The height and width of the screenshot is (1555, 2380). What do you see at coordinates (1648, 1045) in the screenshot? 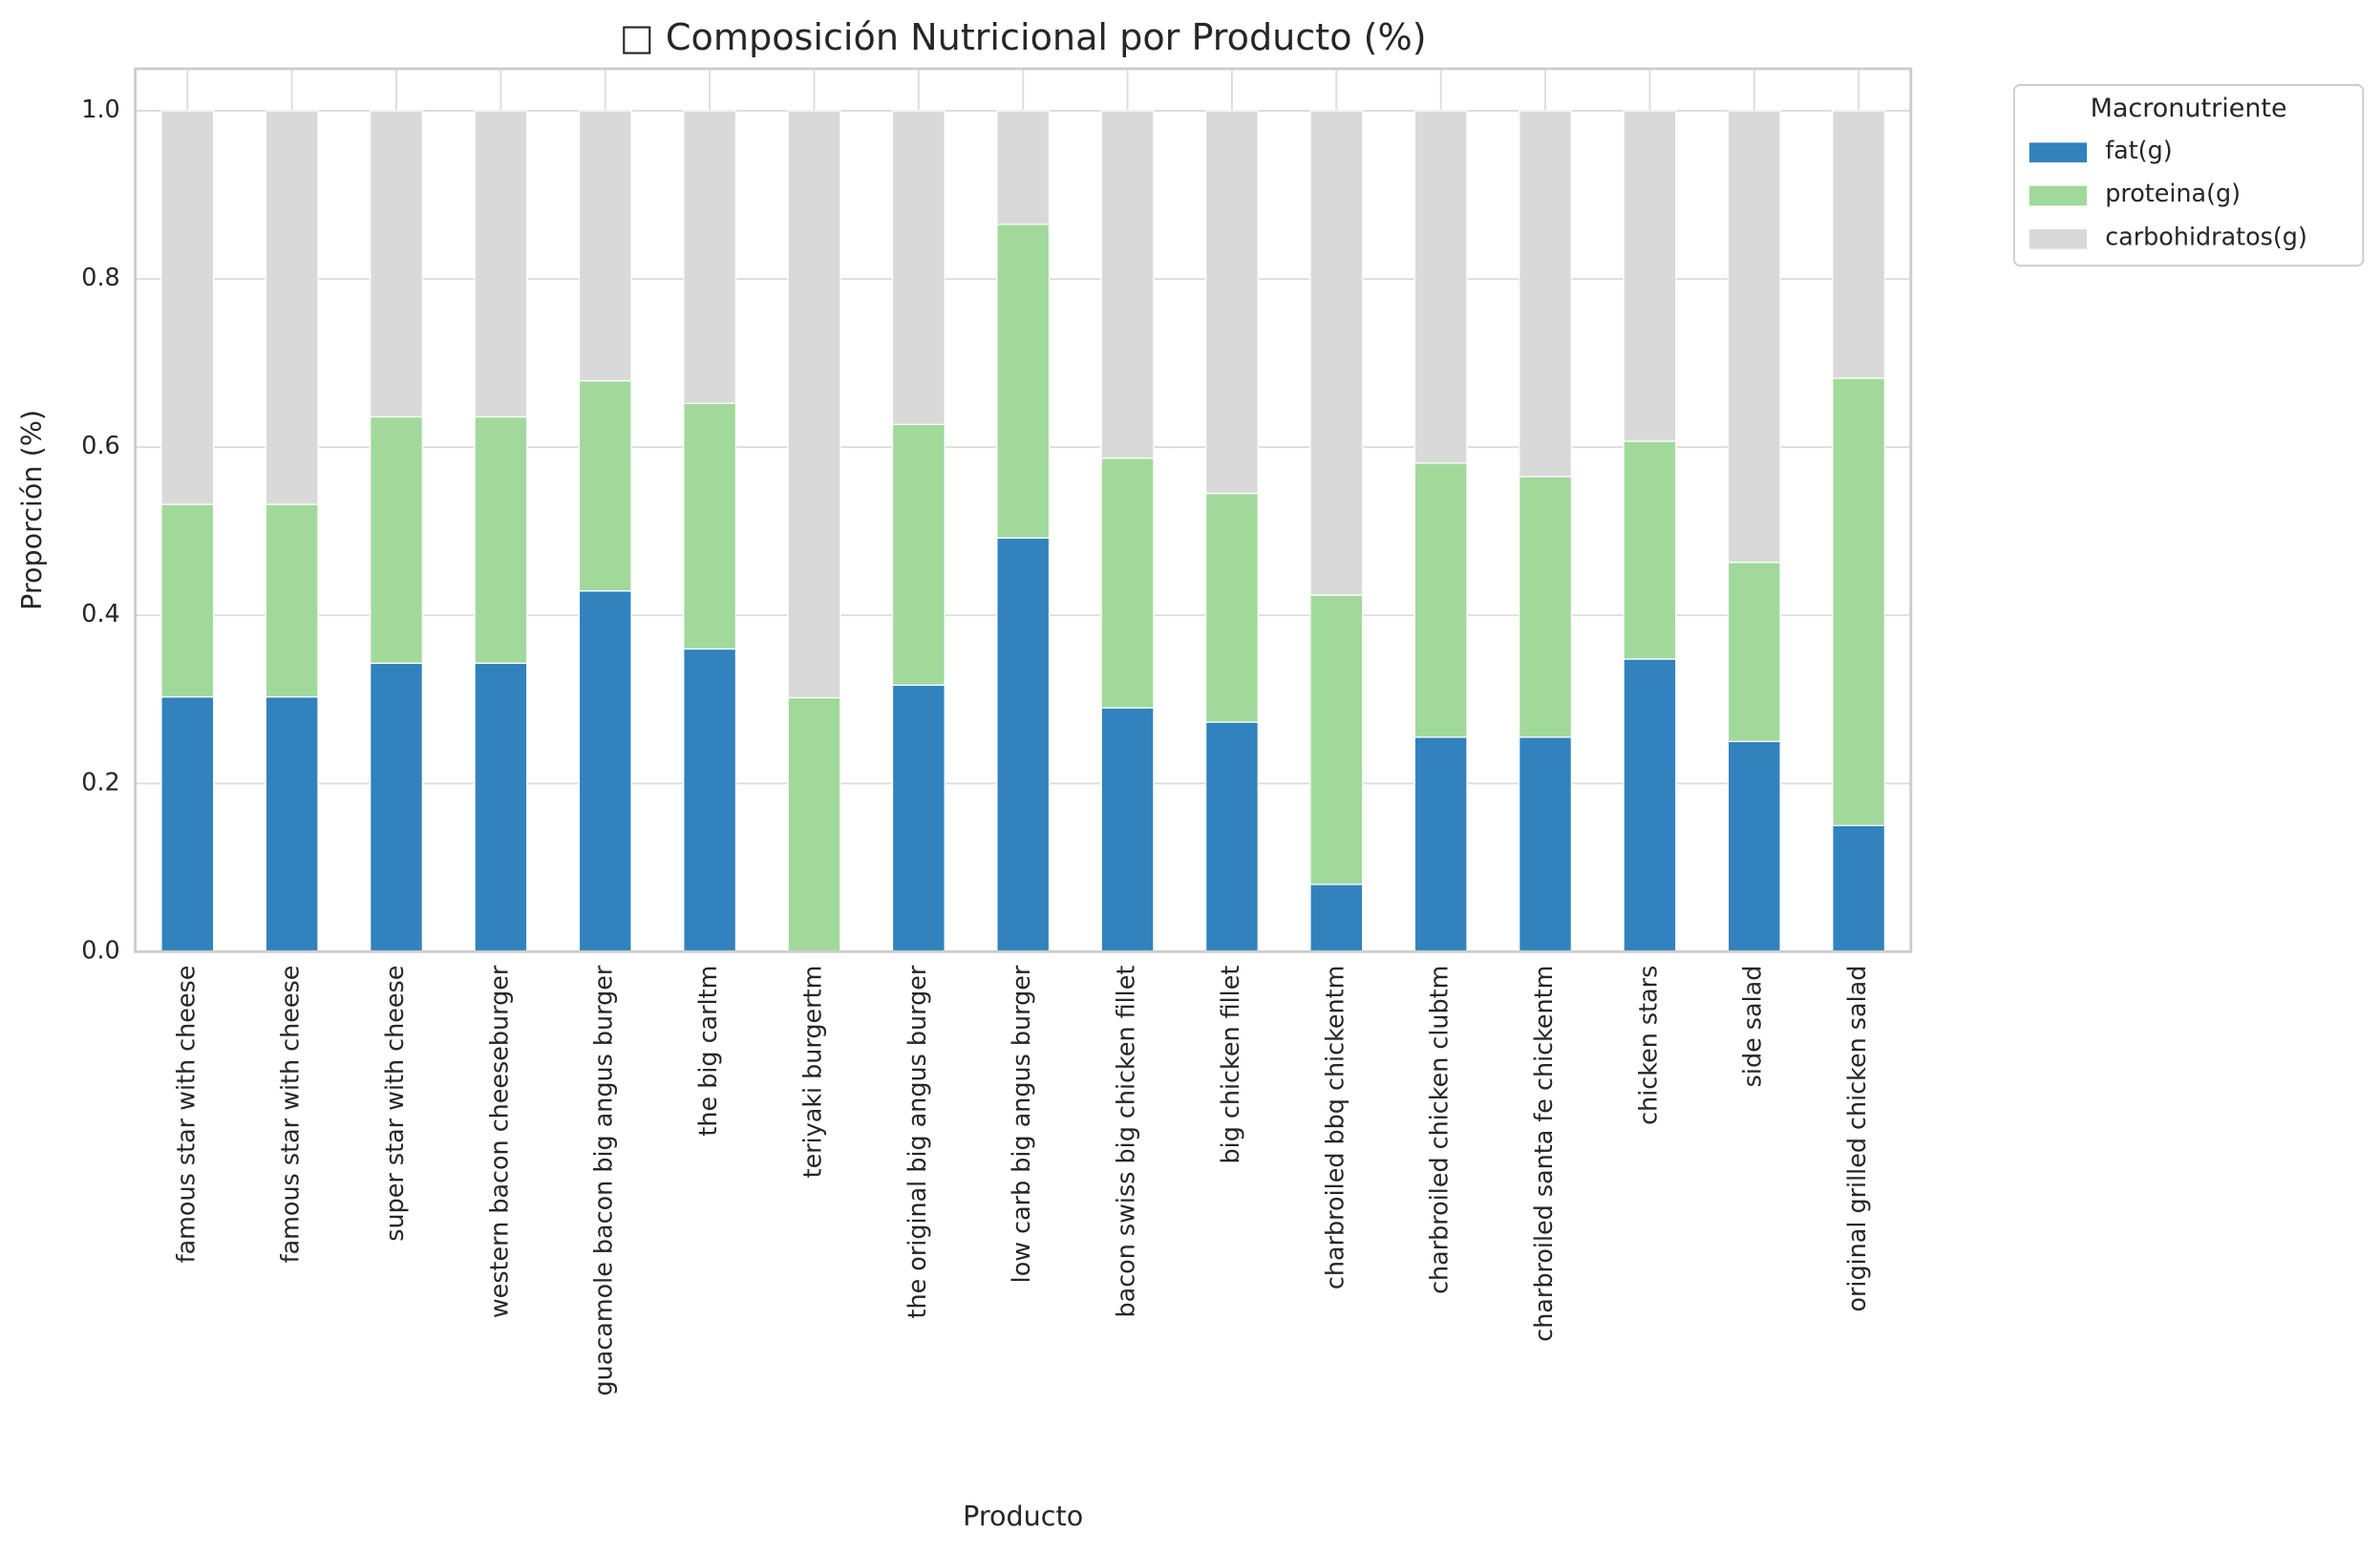
I see `x-tick-label: chicken stars` at bounding box center [1648, 1045].